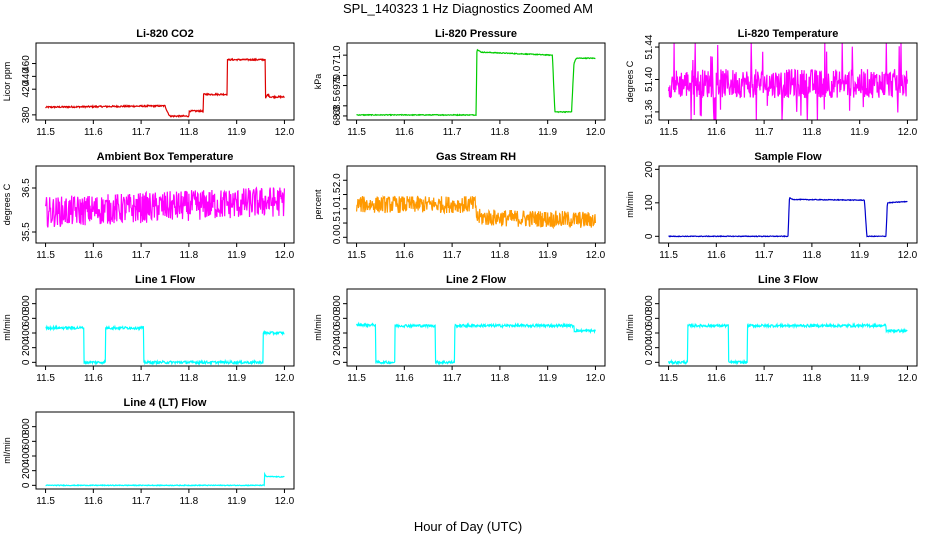  What do you see at coordinates (468, 8) in the screenshot?
I see `figure-title: SPL_140323 1 Hz Diagnostics Zoomed AM` at bounding box center [468, 8].